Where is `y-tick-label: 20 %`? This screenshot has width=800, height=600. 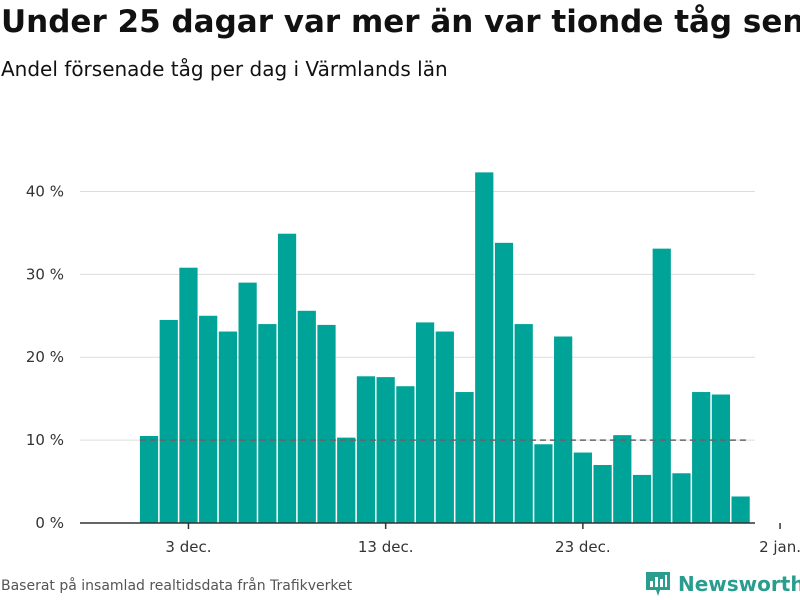 y-tick-label: 20 % is located at coordinates (45, 357).